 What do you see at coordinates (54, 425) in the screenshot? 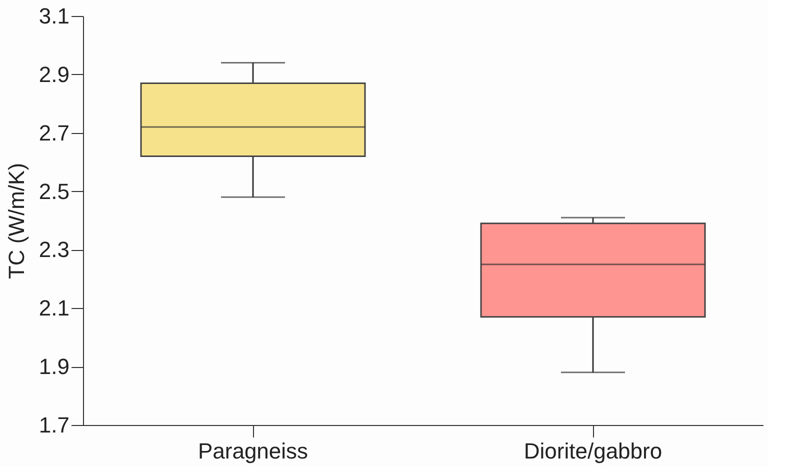
I see `y-tick-label: 1.7` at bounding box center [54, 425].